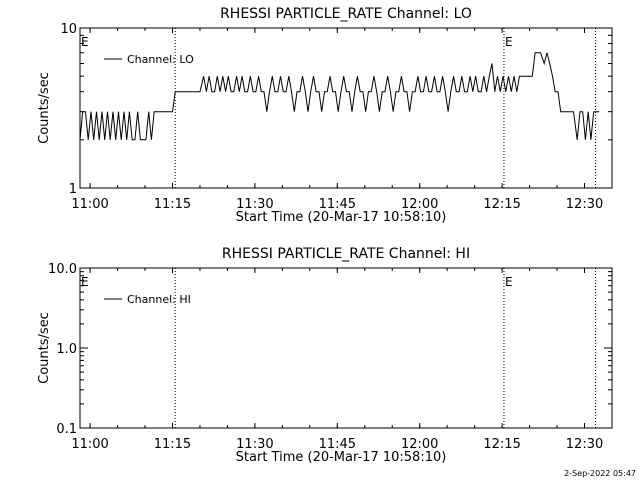 The width and height of the screenshot is (640, 480). What do you see at coordinates (337, 204) in the screenshot?
I see `x-tick-label-lo-3: 11:45` at bounding box center [337, 204].